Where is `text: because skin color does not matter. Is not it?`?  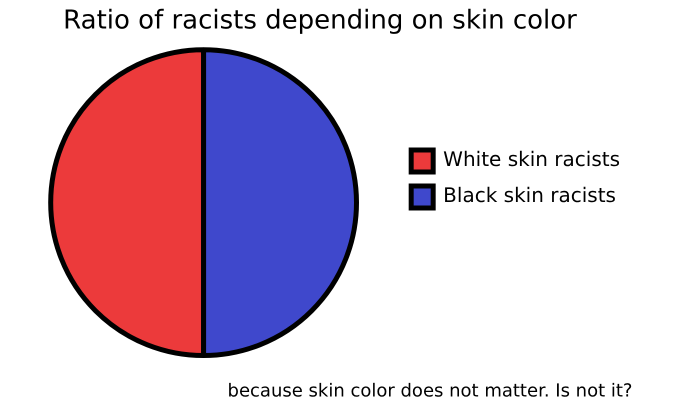 text: because skin color does not matter. Is not it? is located at coordinates (430, 391).